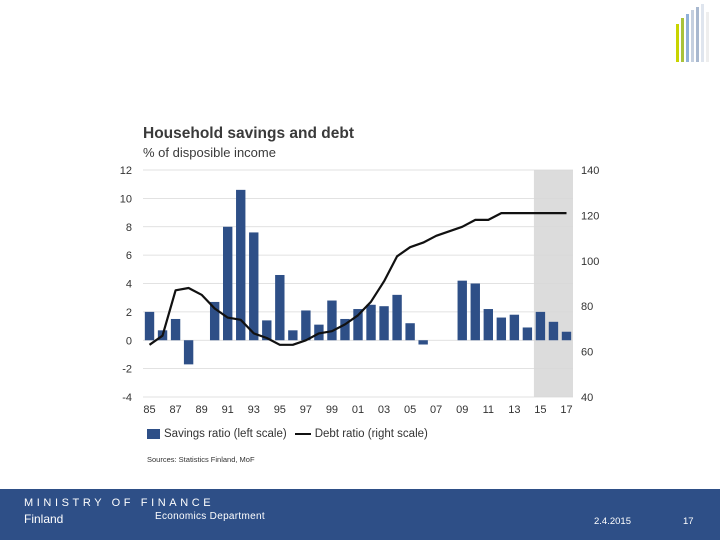 Image resolution: width=720 pixels, height=540 pixels. What do you see at coordinates (119, 503) in the screenshot?
I see `ministry-name: MINISTRY OF FINANCE` at bounding box center [119, 503].